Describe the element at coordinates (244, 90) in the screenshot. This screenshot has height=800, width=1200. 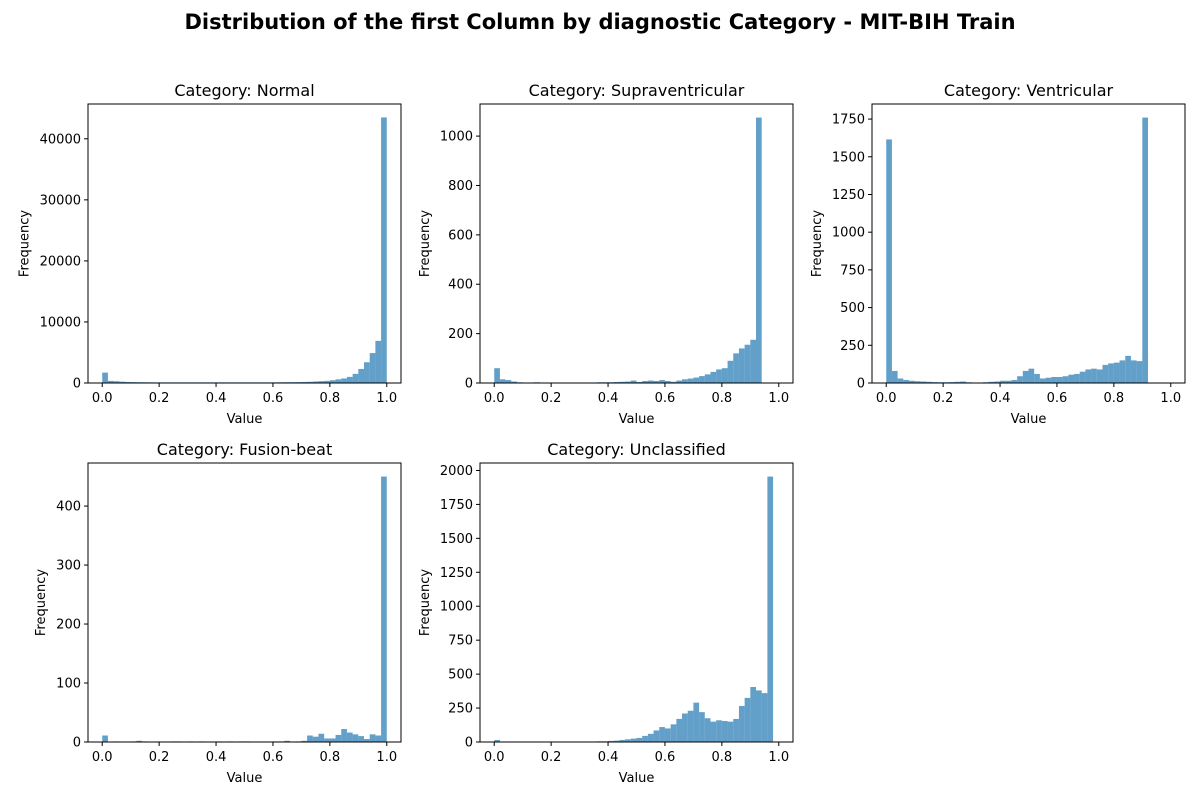
I see `panel-title: Category: Normal` at that location.